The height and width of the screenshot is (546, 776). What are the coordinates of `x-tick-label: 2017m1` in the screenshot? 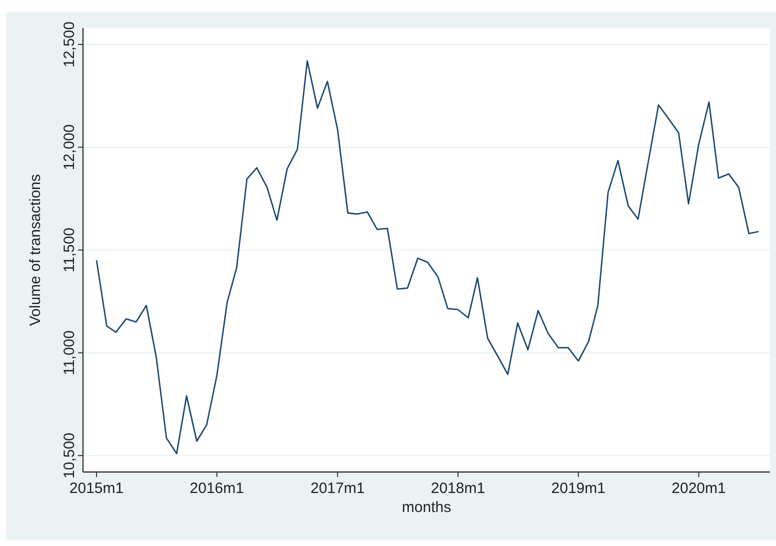 It's located at (337, 488).